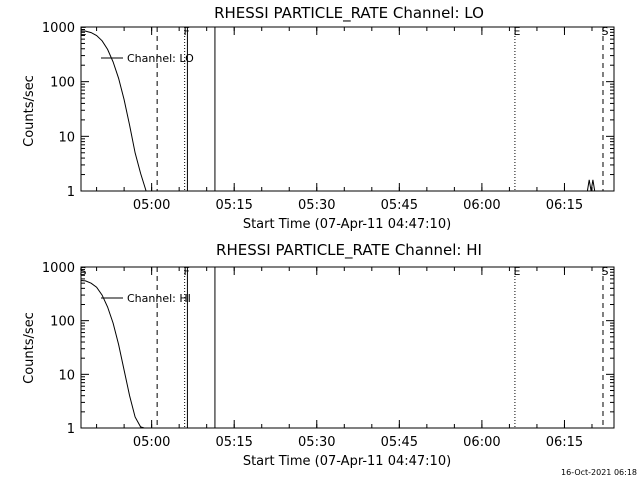 The height and width of the screenshot is (480, 640). What do you see at coordinates (349, 13) in the screenshot?
I see `chart-title: RHESSI PARTICLE_RATE Channel: LO` at bounding box center [349, 13].